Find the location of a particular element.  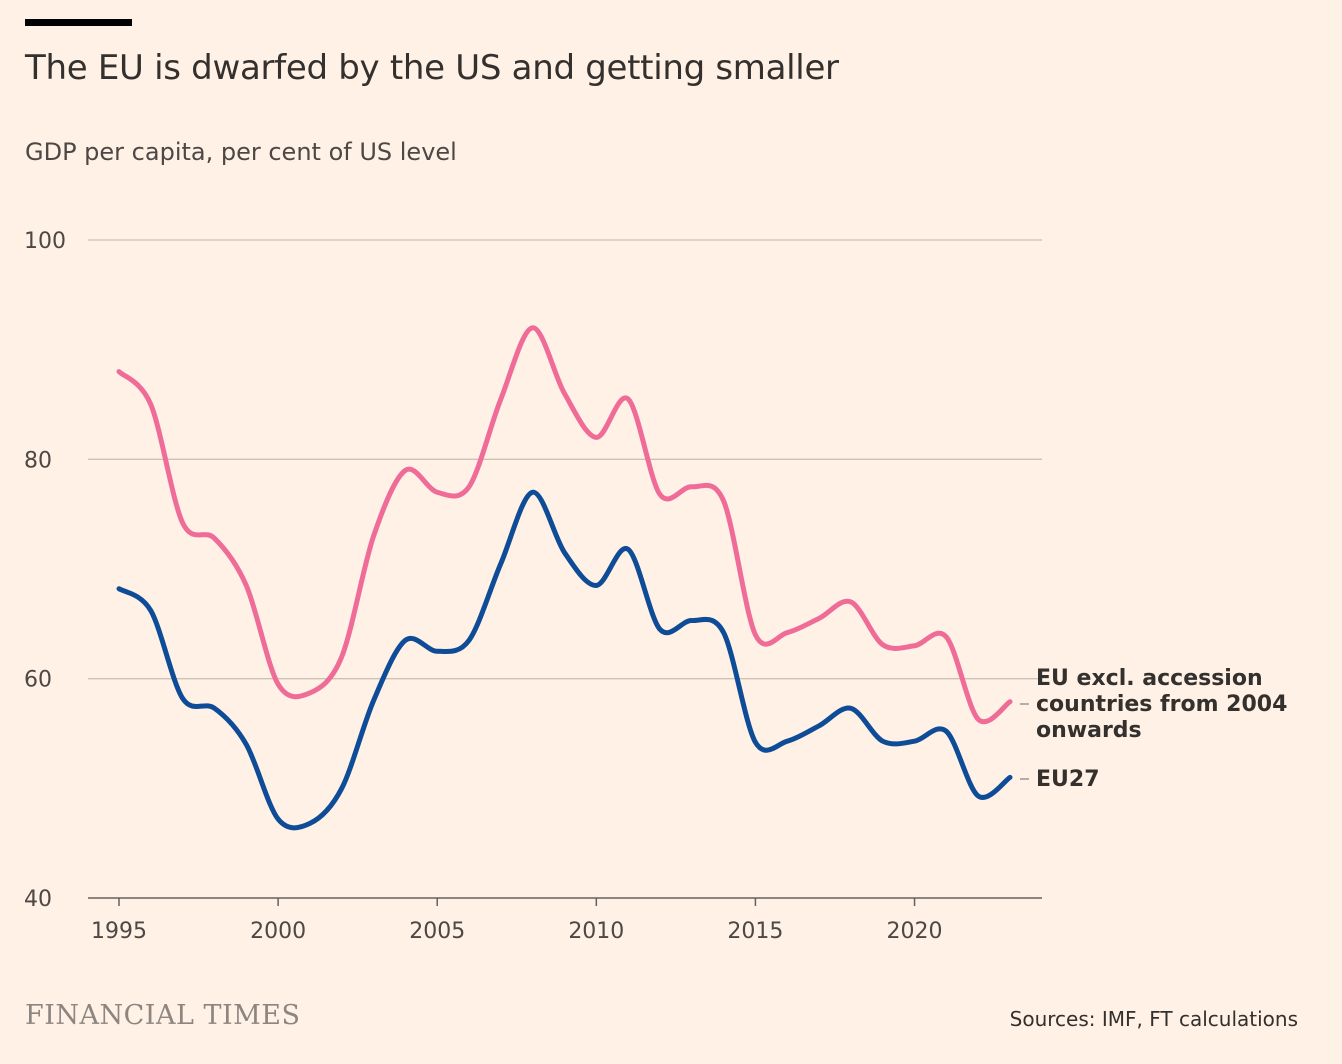

label-line: countries from 2004 is located at coordinates (1161, 704).